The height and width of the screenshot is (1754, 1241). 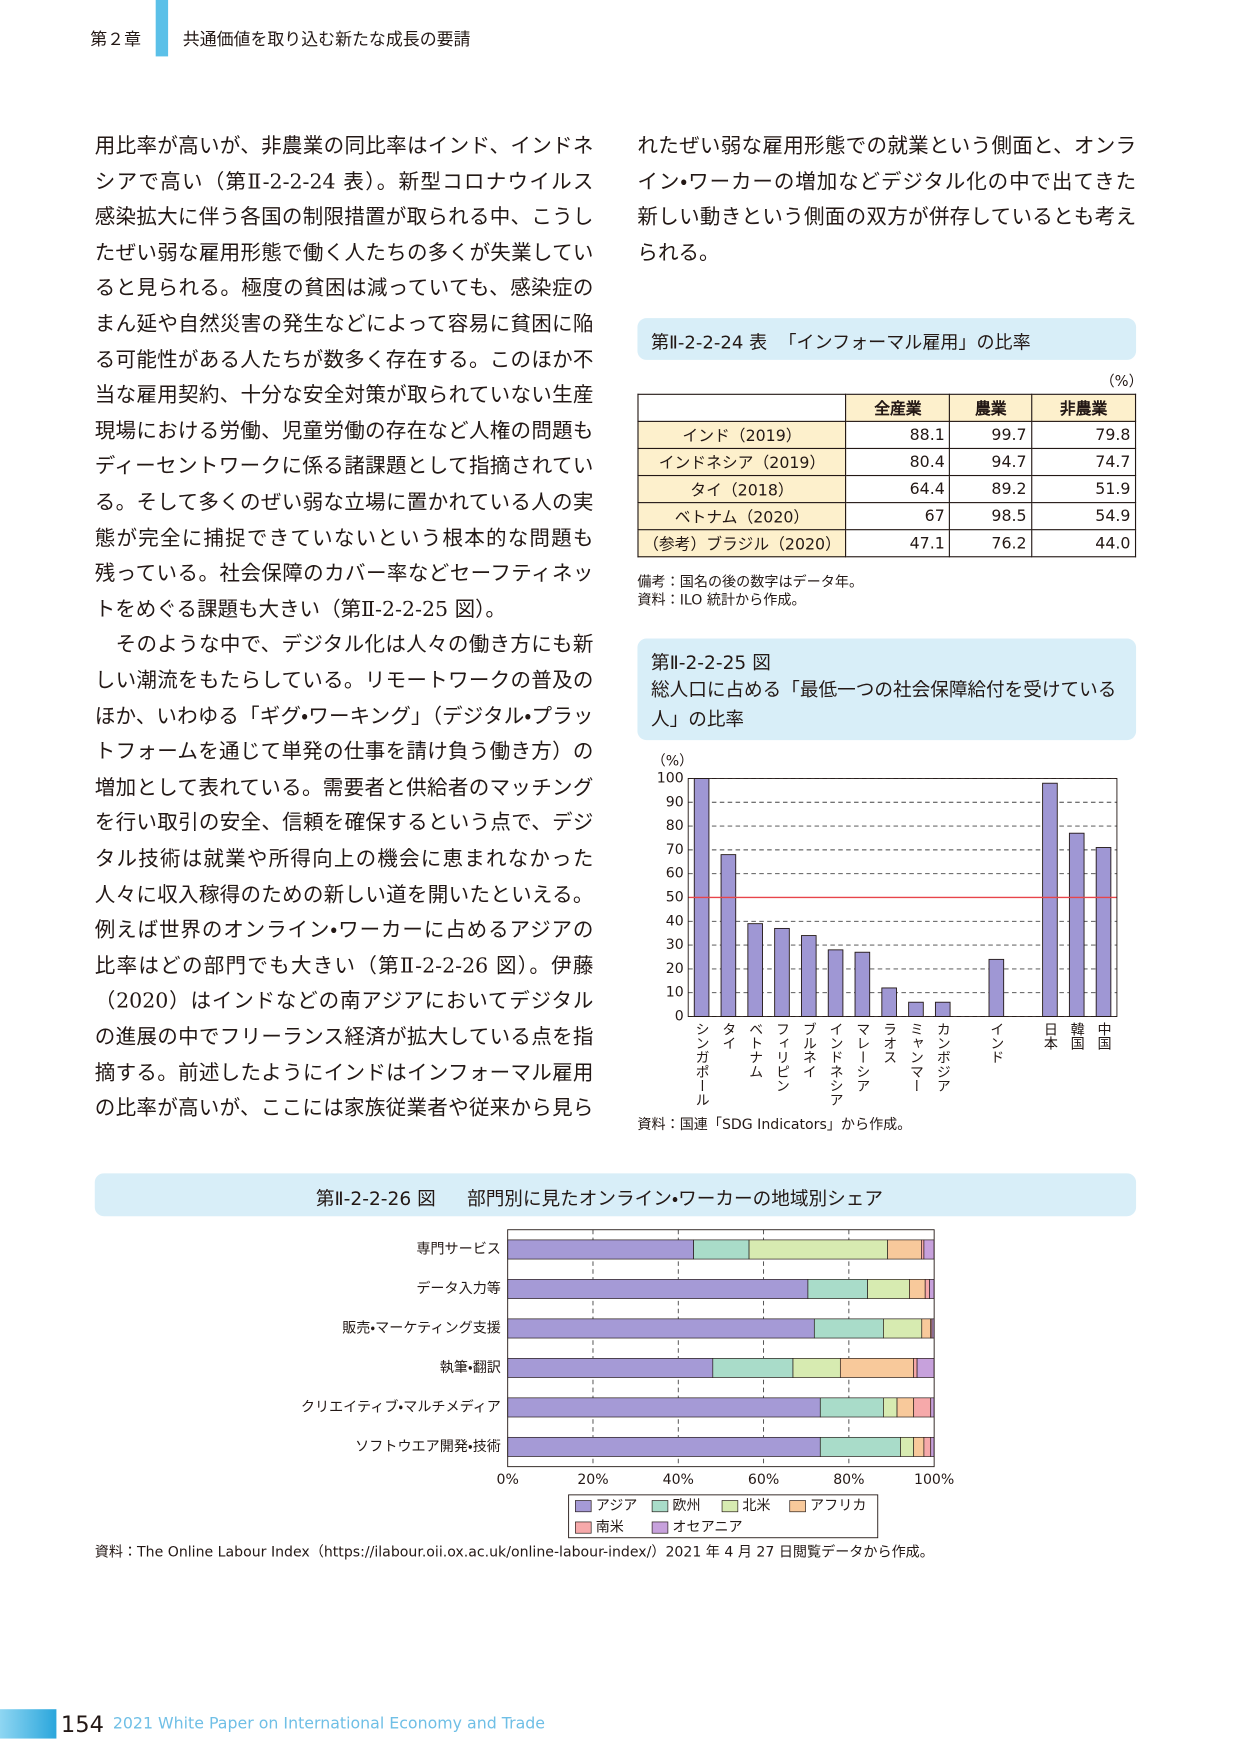 What do you see at coordinates (344, 966) in the screenshot?
I see `body-line: 比率はどの部門でも大きい（第Ⅱ-2-2-26 図）。伊藤` at bounding box center [344, 966].